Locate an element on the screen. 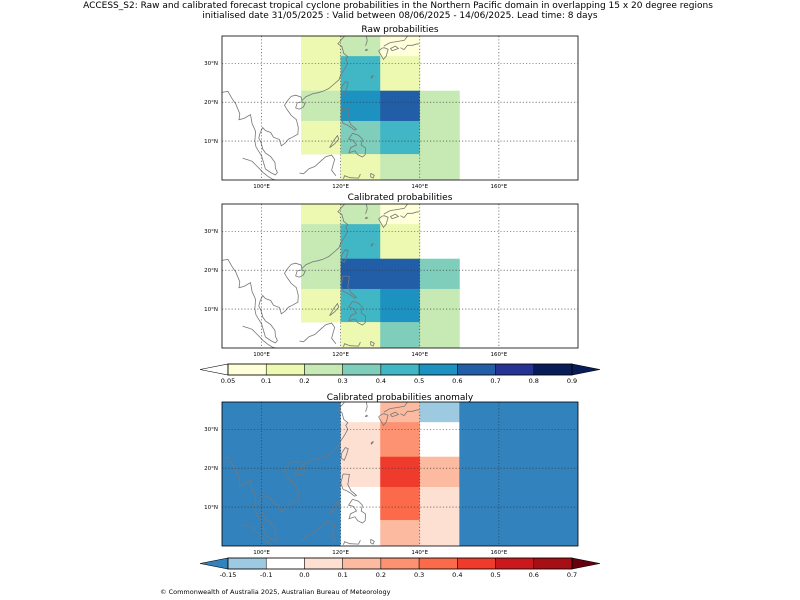 The height and width of the screenshot is (600, 800). longitude-tick-label: 120°E is located at coordinates (340, 553).